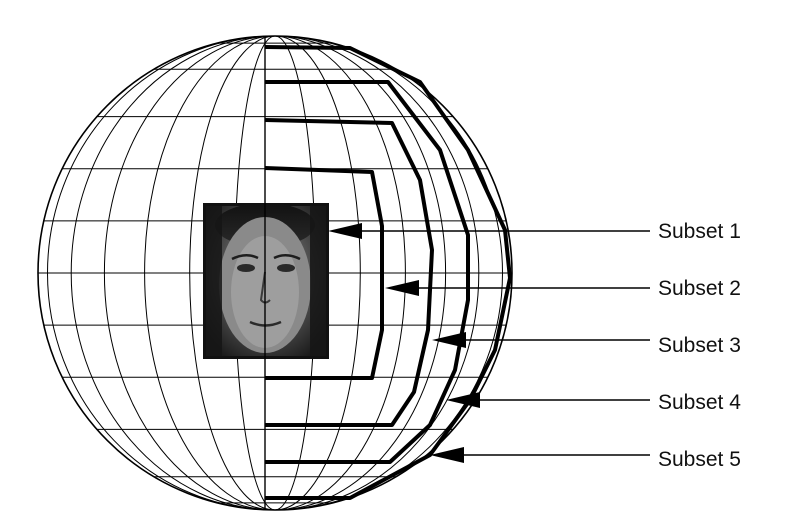 This screenshot has width=804, height=526. What do you see at coordinates (214, 281) in the screenshot?
I see `face-shadow-left` at bounding box center [214, 281].